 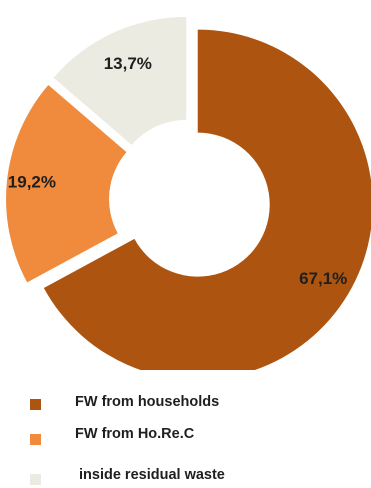 What do you see at coordinates (120, 80) in the screenshot?
I see `slice-residual` at bounding box center [120, 80].